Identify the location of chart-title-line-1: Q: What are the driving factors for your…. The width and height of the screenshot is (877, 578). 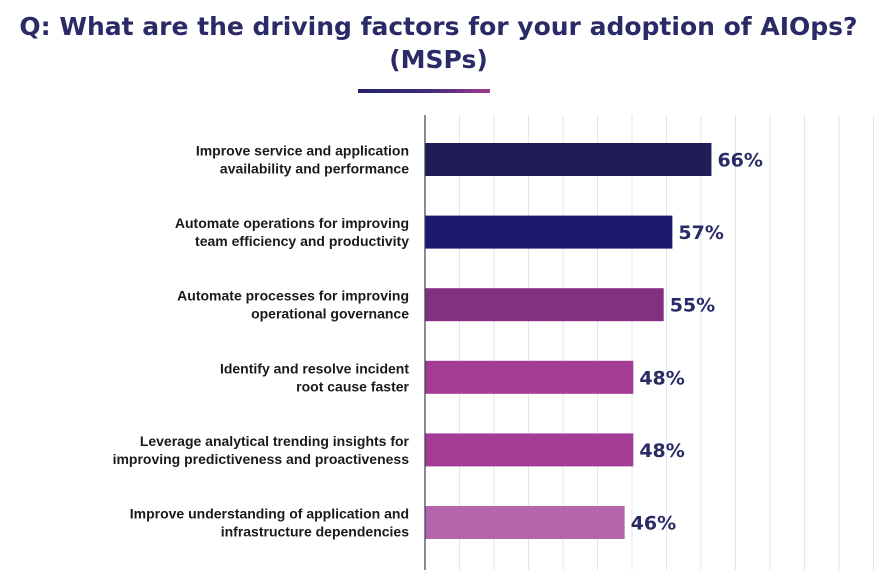
(438, 26).